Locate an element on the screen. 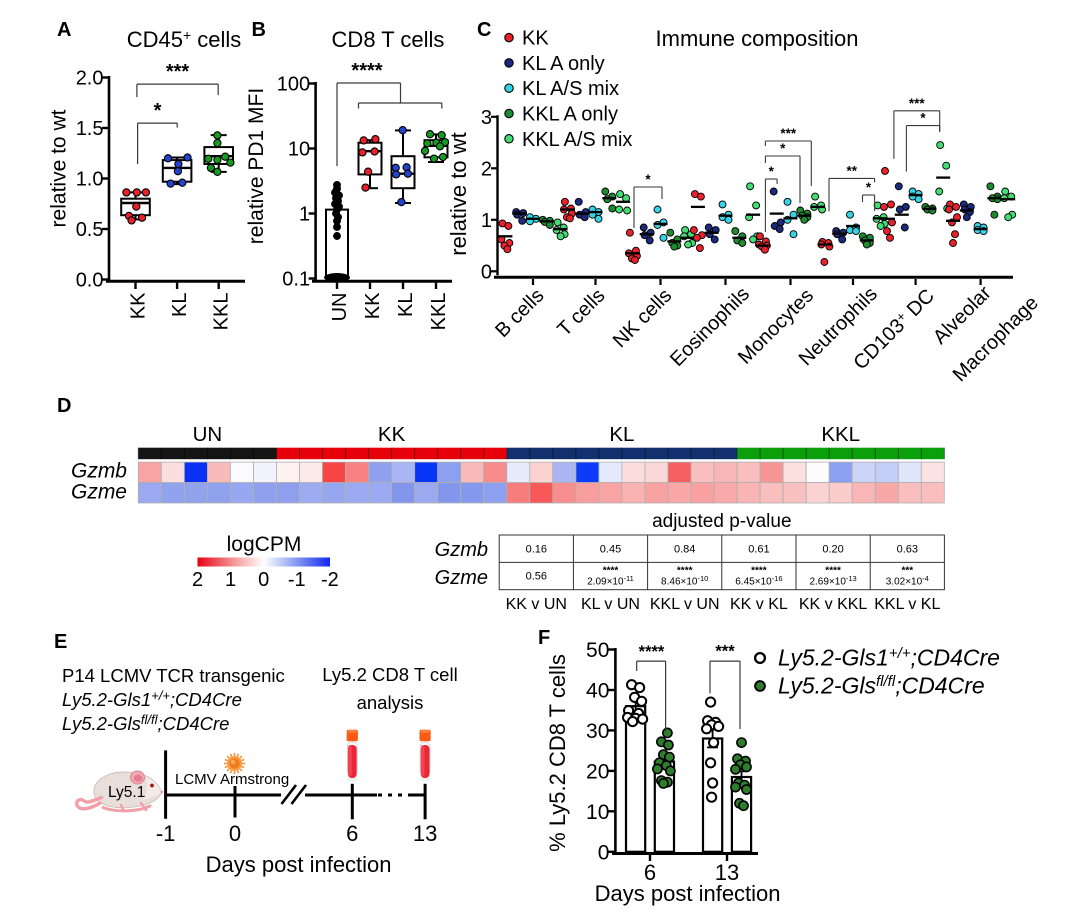  svg-text: 6.45×10⁻¹⁶ is located at coordinates (758, 581).